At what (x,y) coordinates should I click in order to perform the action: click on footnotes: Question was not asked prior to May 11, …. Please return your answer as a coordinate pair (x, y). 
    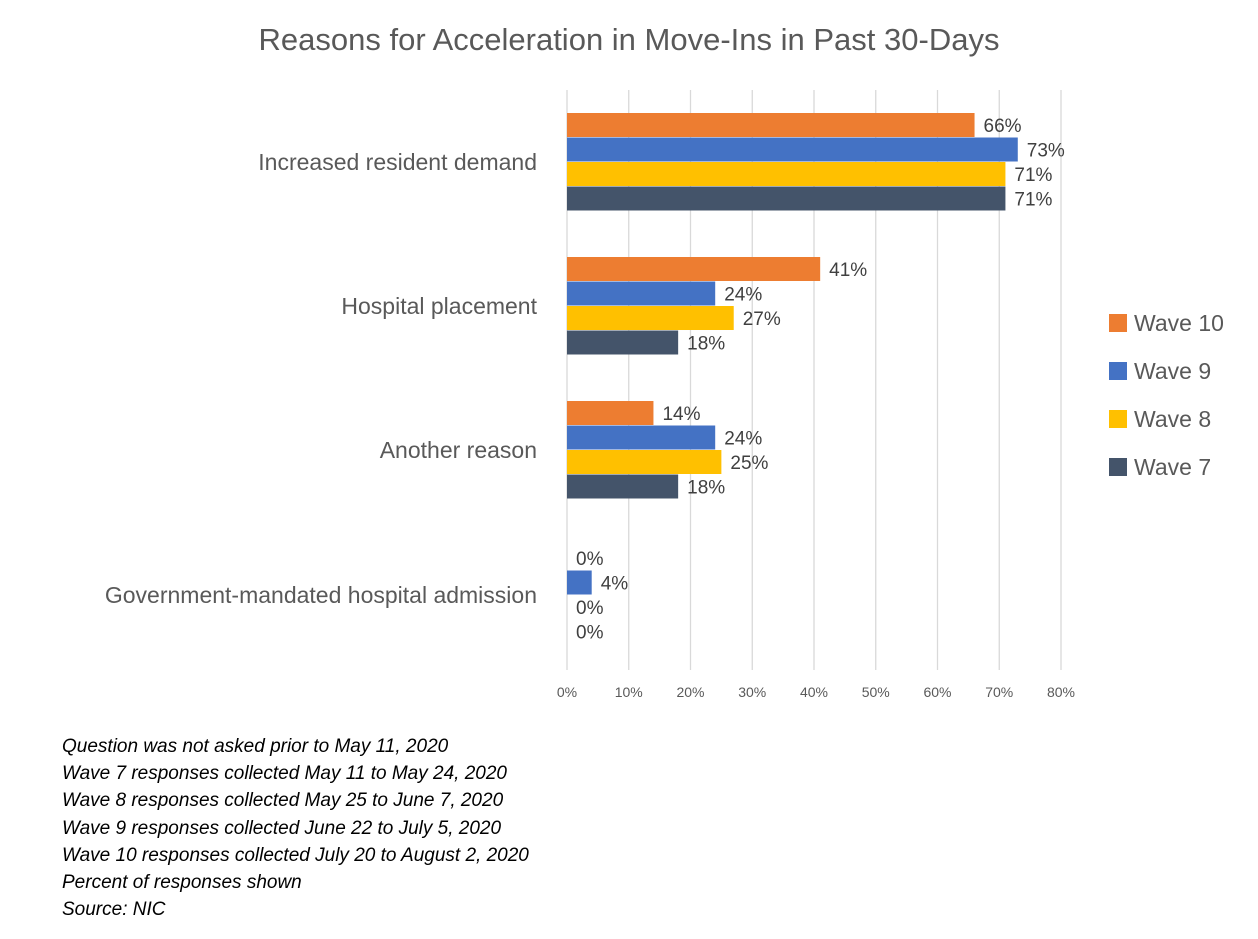
    Looking at the image, I should click on (295, 828).